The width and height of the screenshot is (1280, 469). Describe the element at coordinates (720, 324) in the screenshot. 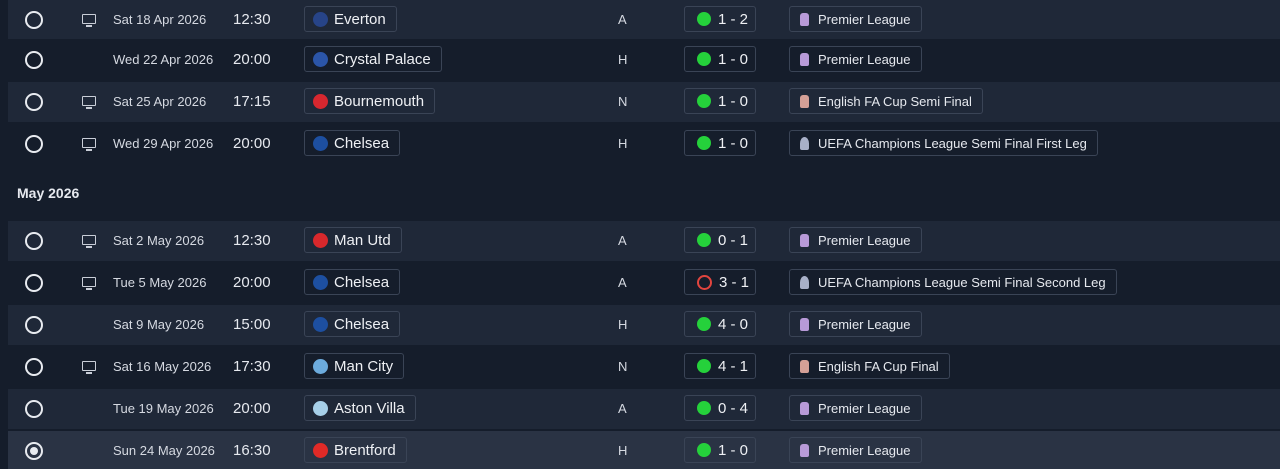

I see `result-button: 4 - 0` at that location.